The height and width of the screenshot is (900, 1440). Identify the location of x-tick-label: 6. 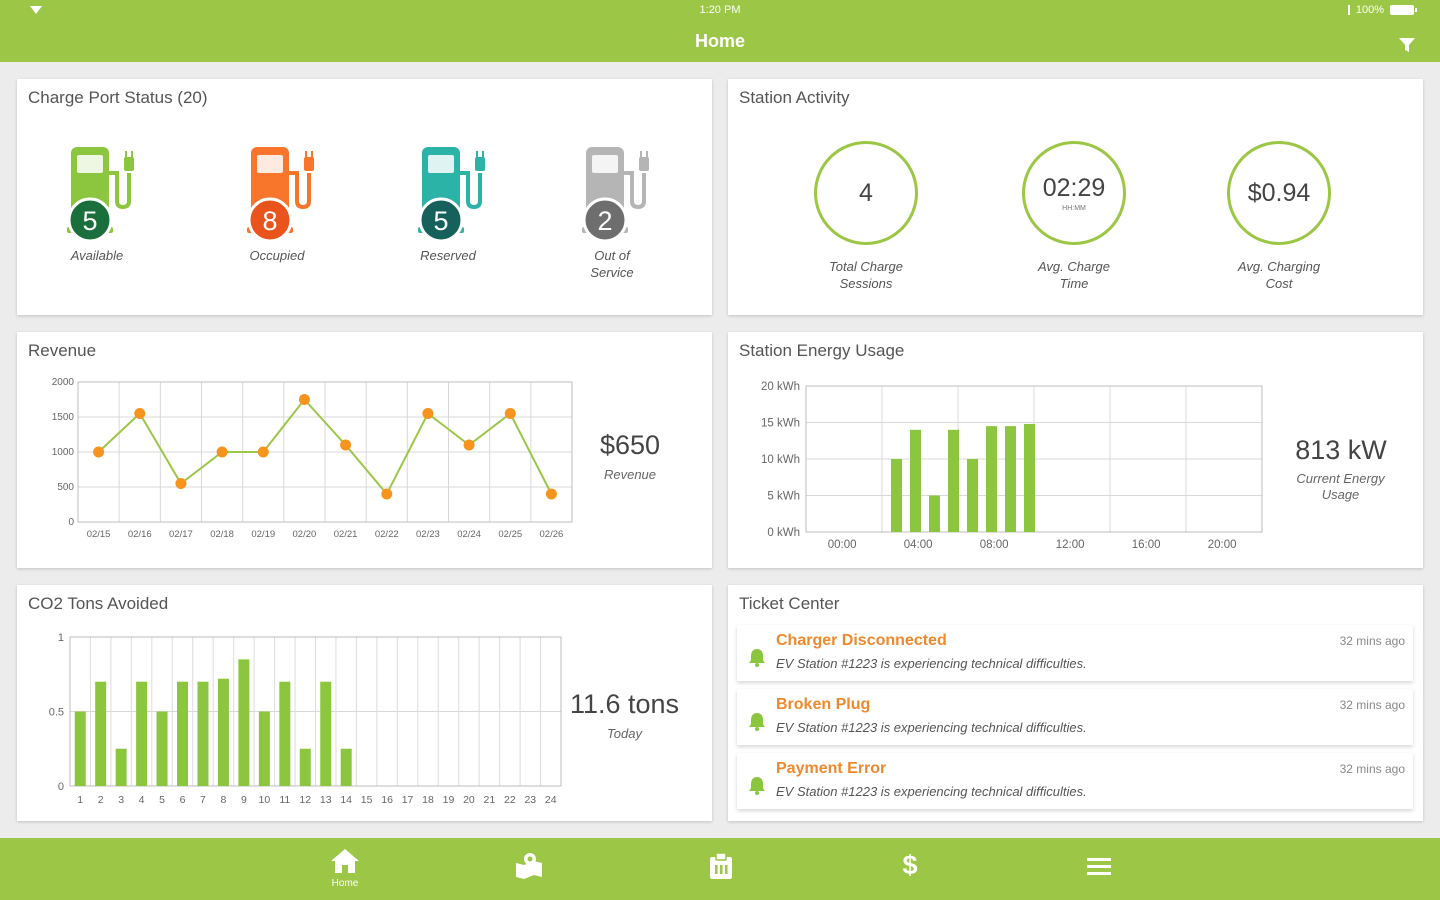
(183, 800).